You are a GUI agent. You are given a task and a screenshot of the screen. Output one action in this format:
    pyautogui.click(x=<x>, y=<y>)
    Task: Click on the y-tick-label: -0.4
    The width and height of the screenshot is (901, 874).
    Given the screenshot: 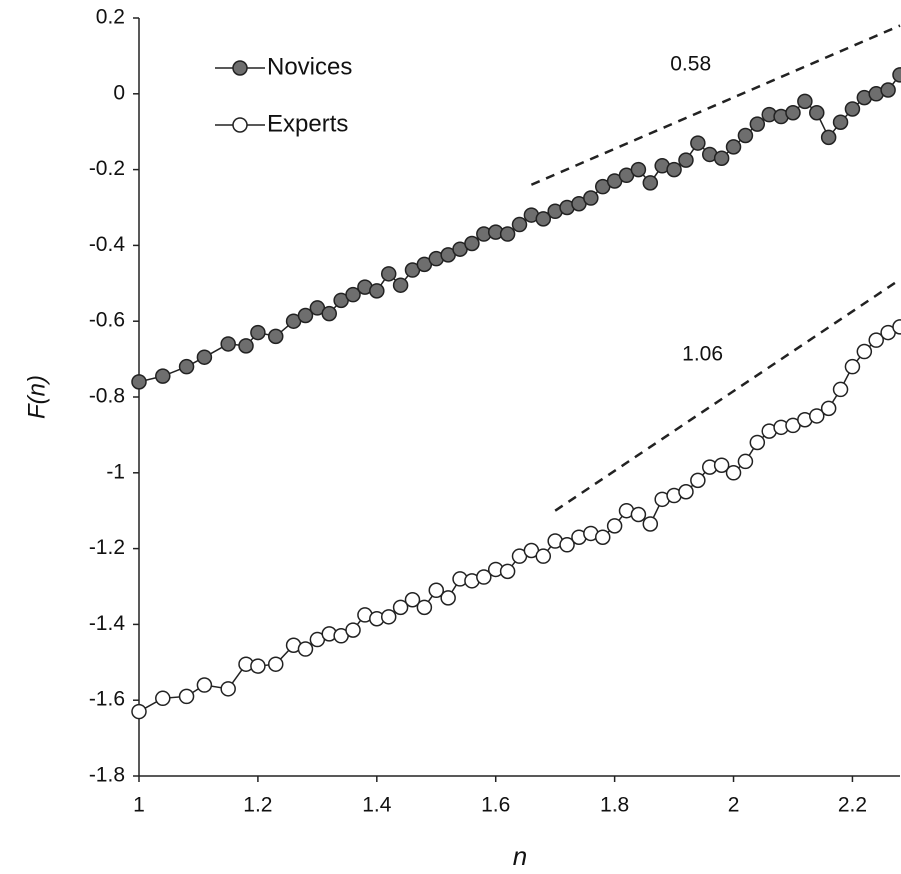 What is the action you would take?
    pyautogui.click(x=107, y=244)
    